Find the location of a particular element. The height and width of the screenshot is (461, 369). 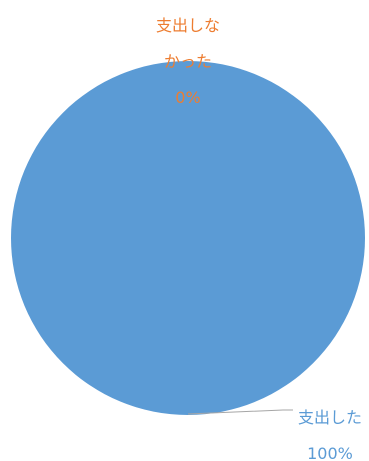

slice-label-spent-name: 支出した is located at coordinates (330, 417).